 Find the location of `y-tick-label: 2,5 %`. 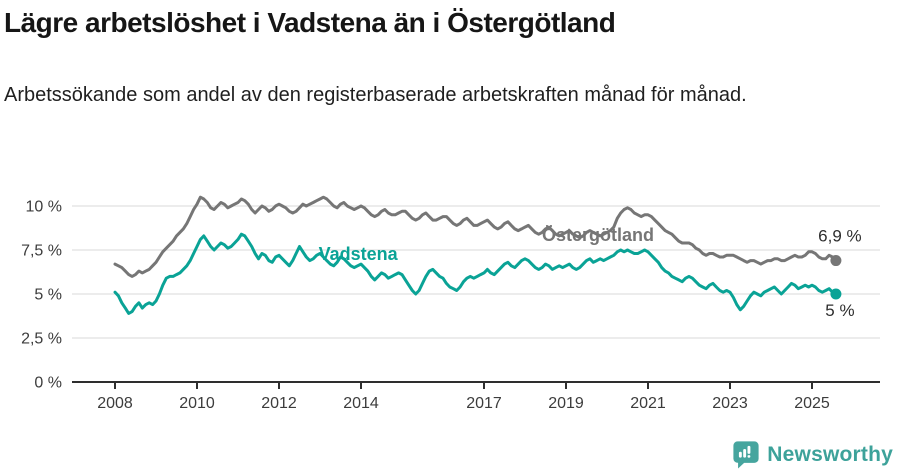

y-tick-label: 2,5 % is located at coordinates (41, 339).